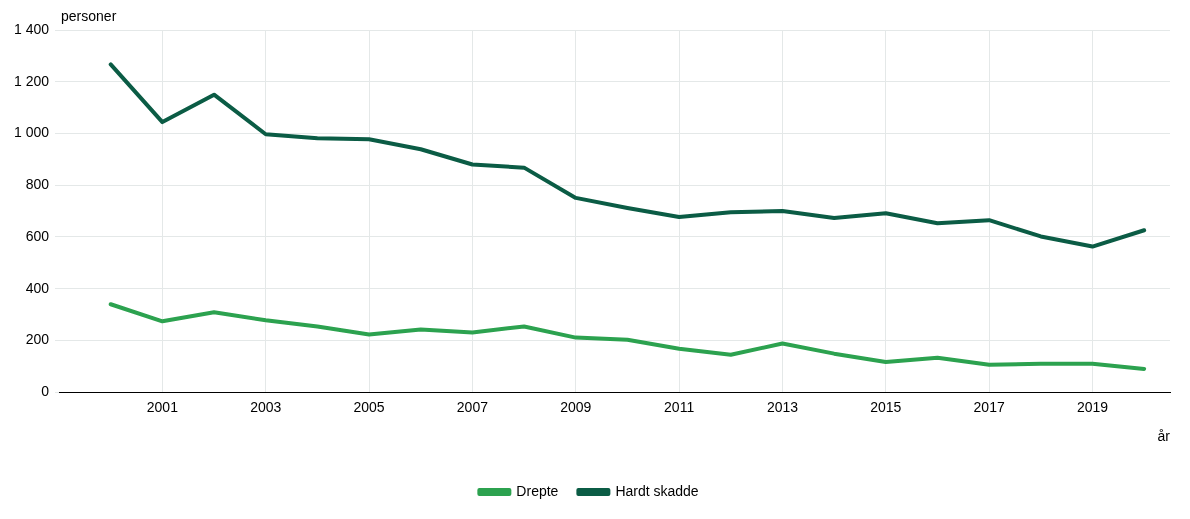  Describe the element at coordinates (576, 407) in the screenshot. I see `x-tick-label: 2009` at that location.